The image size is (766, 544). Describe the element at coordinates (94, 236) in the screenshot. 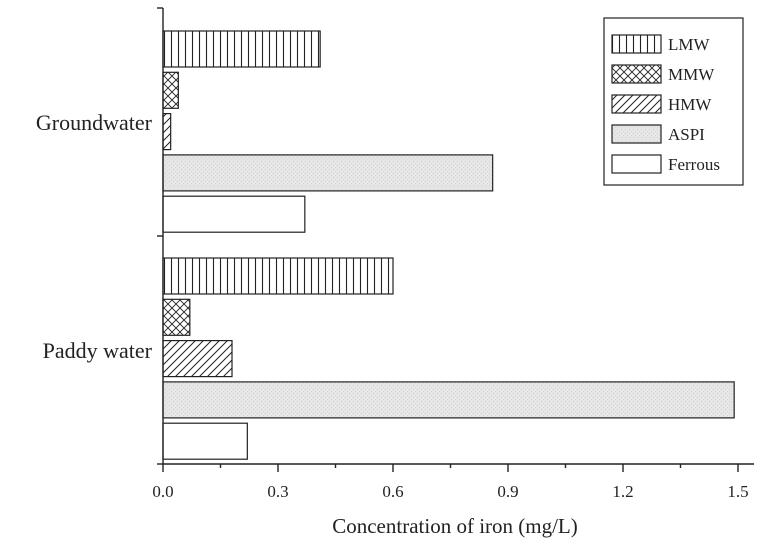

I see `category-labels: Groundwater Paddy water` at that location.